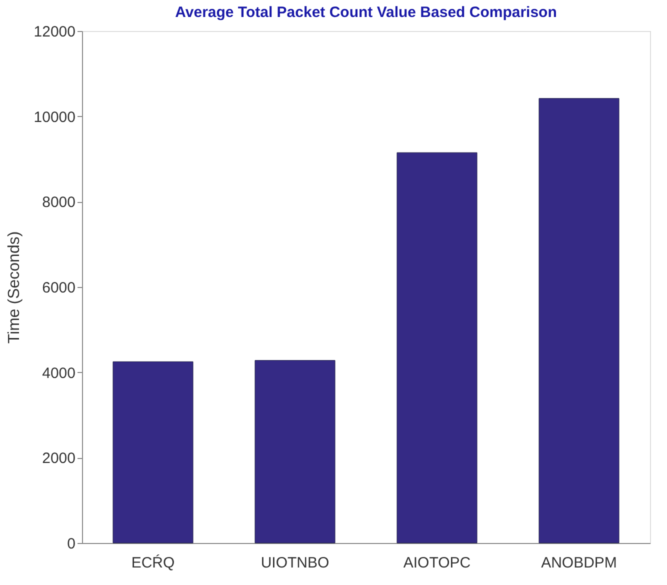  What do you see at coordinates (295, 563) in the screenshot?
I see `x-tick-label: UIOTNBO` at bounding box center [295, 563].